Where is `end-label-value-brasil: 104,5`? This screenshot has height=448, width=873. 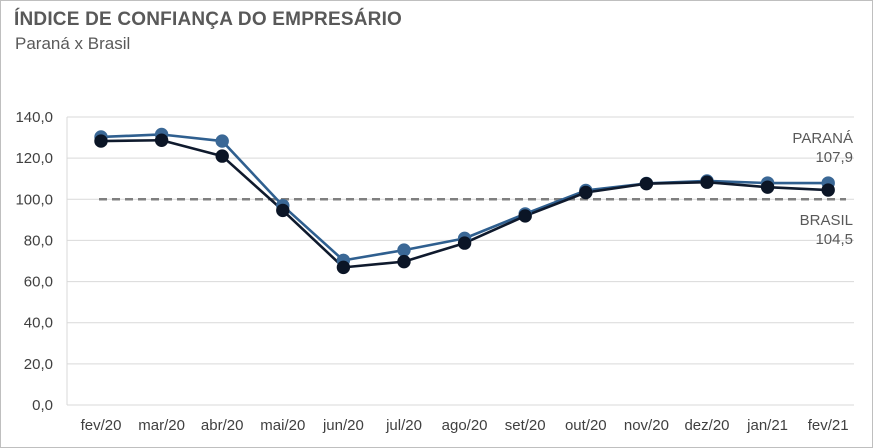
end-label-value-brasil: 104,5 is located at coordinates (834, 239).